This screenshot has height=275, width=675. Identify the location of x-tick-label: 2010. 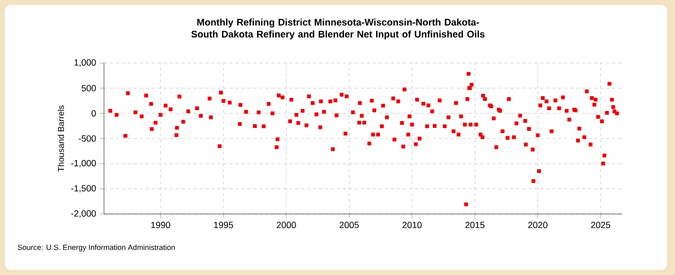
(412, 225).